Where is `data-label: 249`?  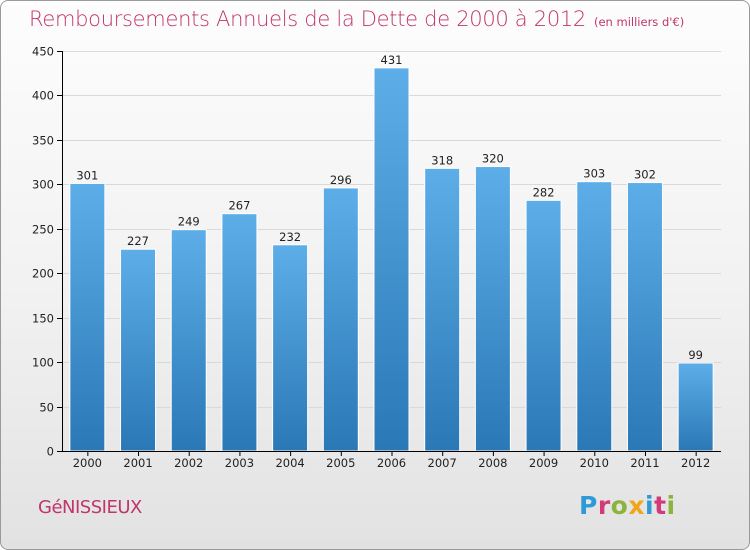 data-label: 249 is located at coordinates (189, 222).